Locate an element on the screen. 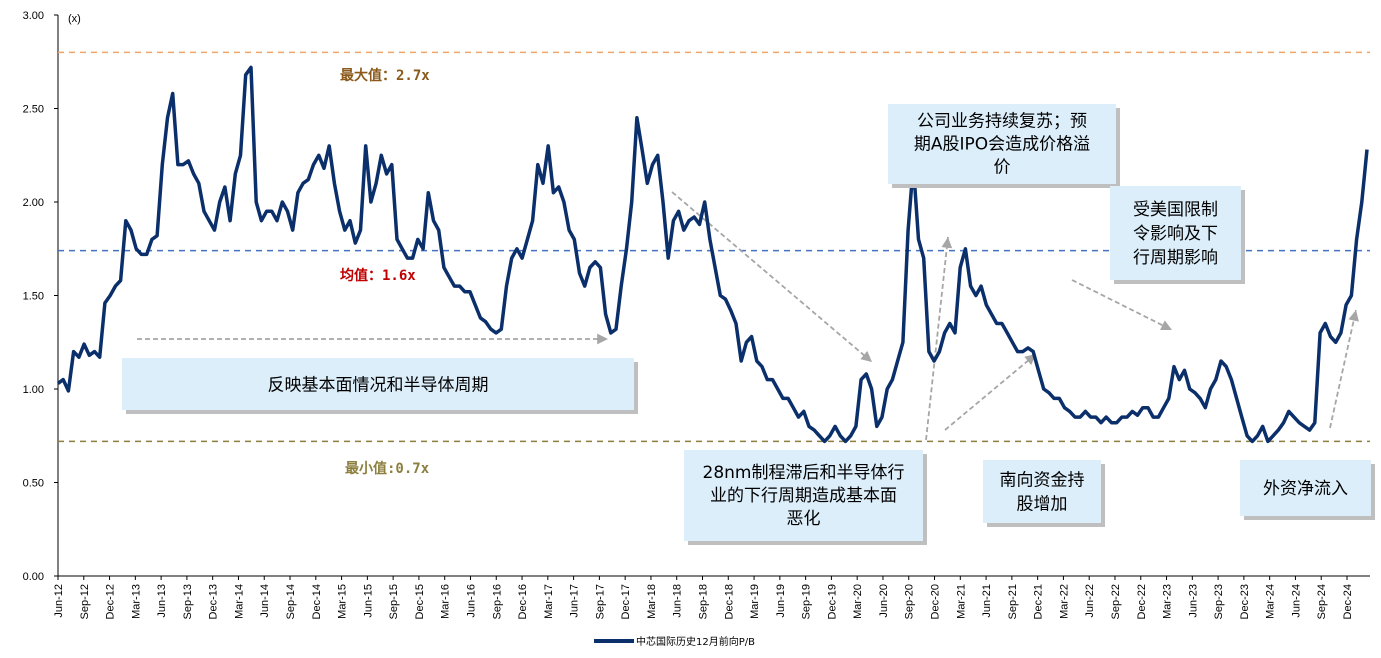  x-tick-label: Sep-13 is located at coordinates (188, 601).